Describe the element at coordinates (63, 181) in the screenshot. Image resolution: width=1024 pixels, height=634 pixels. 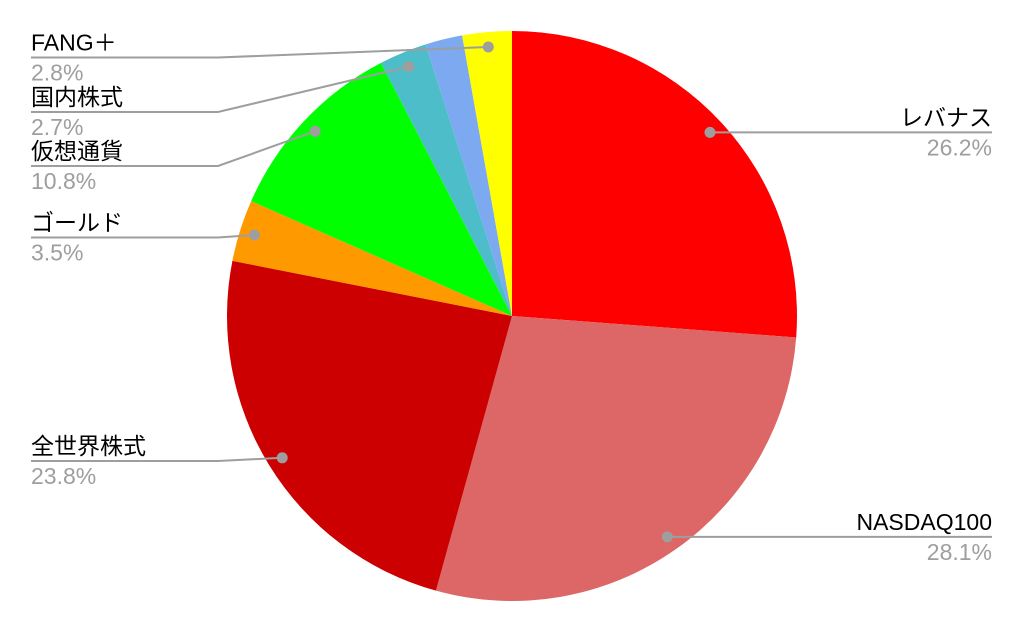
I see `slice-percent-4: 10.8%` at that location.